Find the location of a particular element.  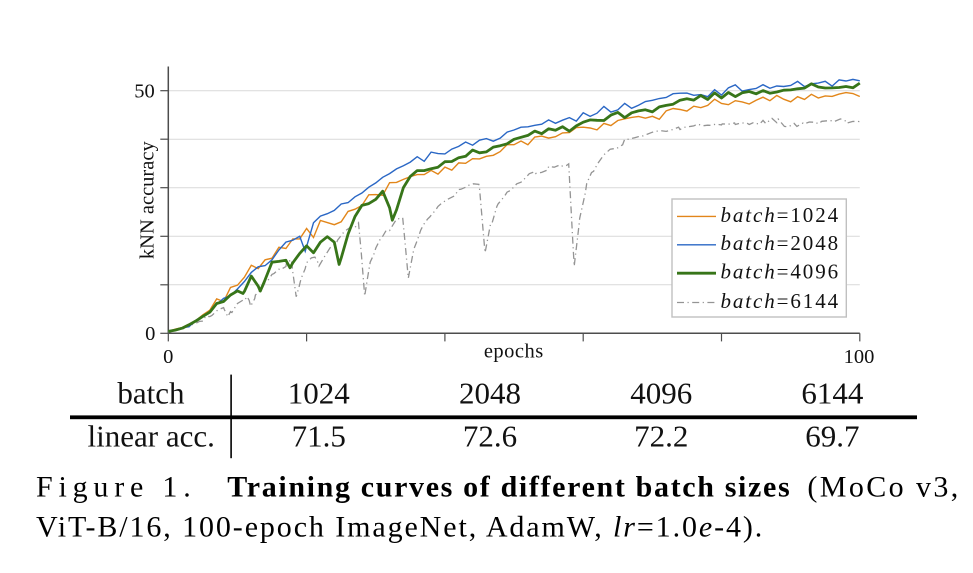

svg-text: 50 is located at coordinates (144, 91).